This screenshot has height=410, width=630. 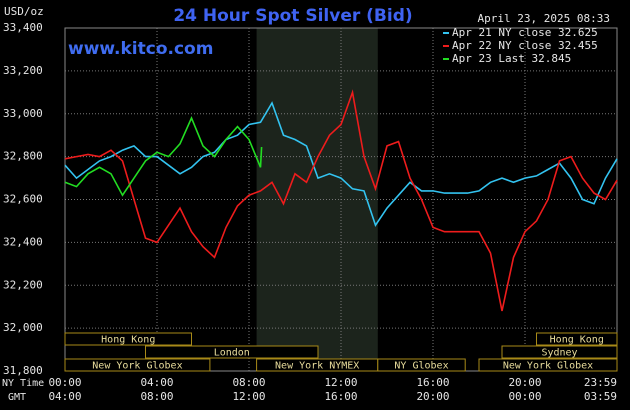 I want to click on x2-tick-label: 12:00, so click(x=248, y=396).